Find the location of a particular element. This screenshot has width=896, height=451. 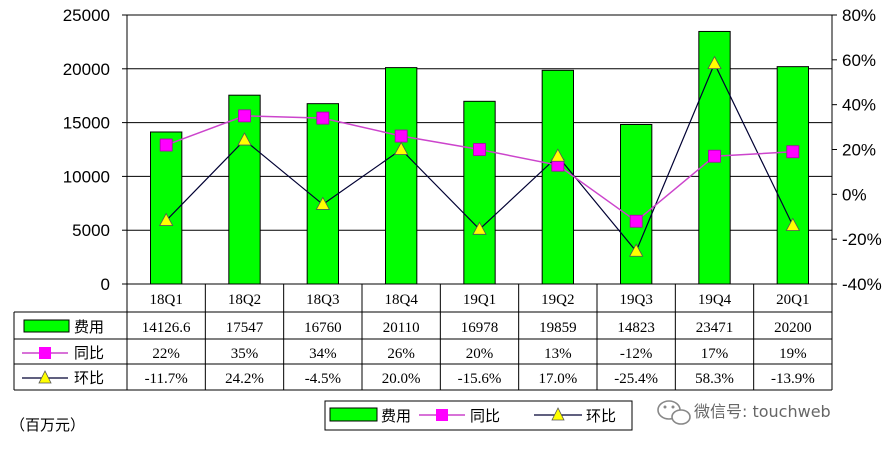

unit-label: （百万元） is located at coordinates (47, 425).